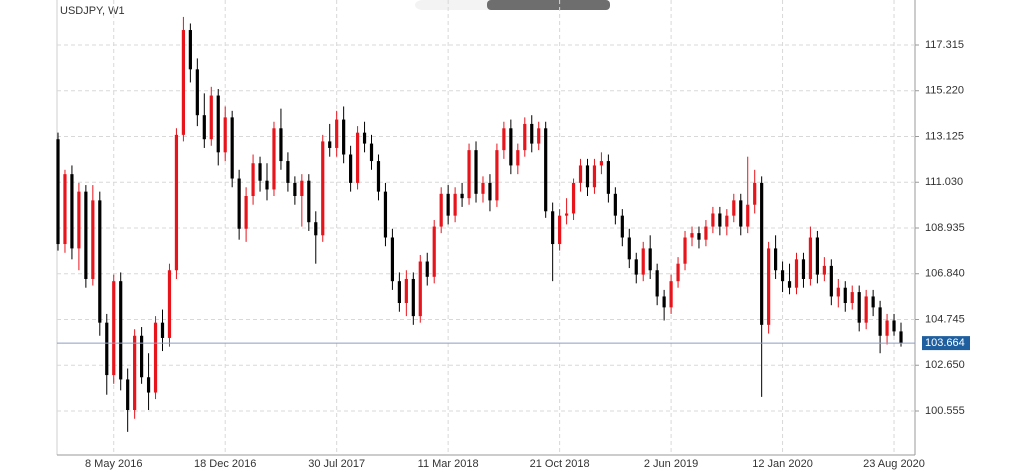  Describe the element at coordinates (944, 136) in the screenshot. I see `y-tick-label: 113.125` at that location.